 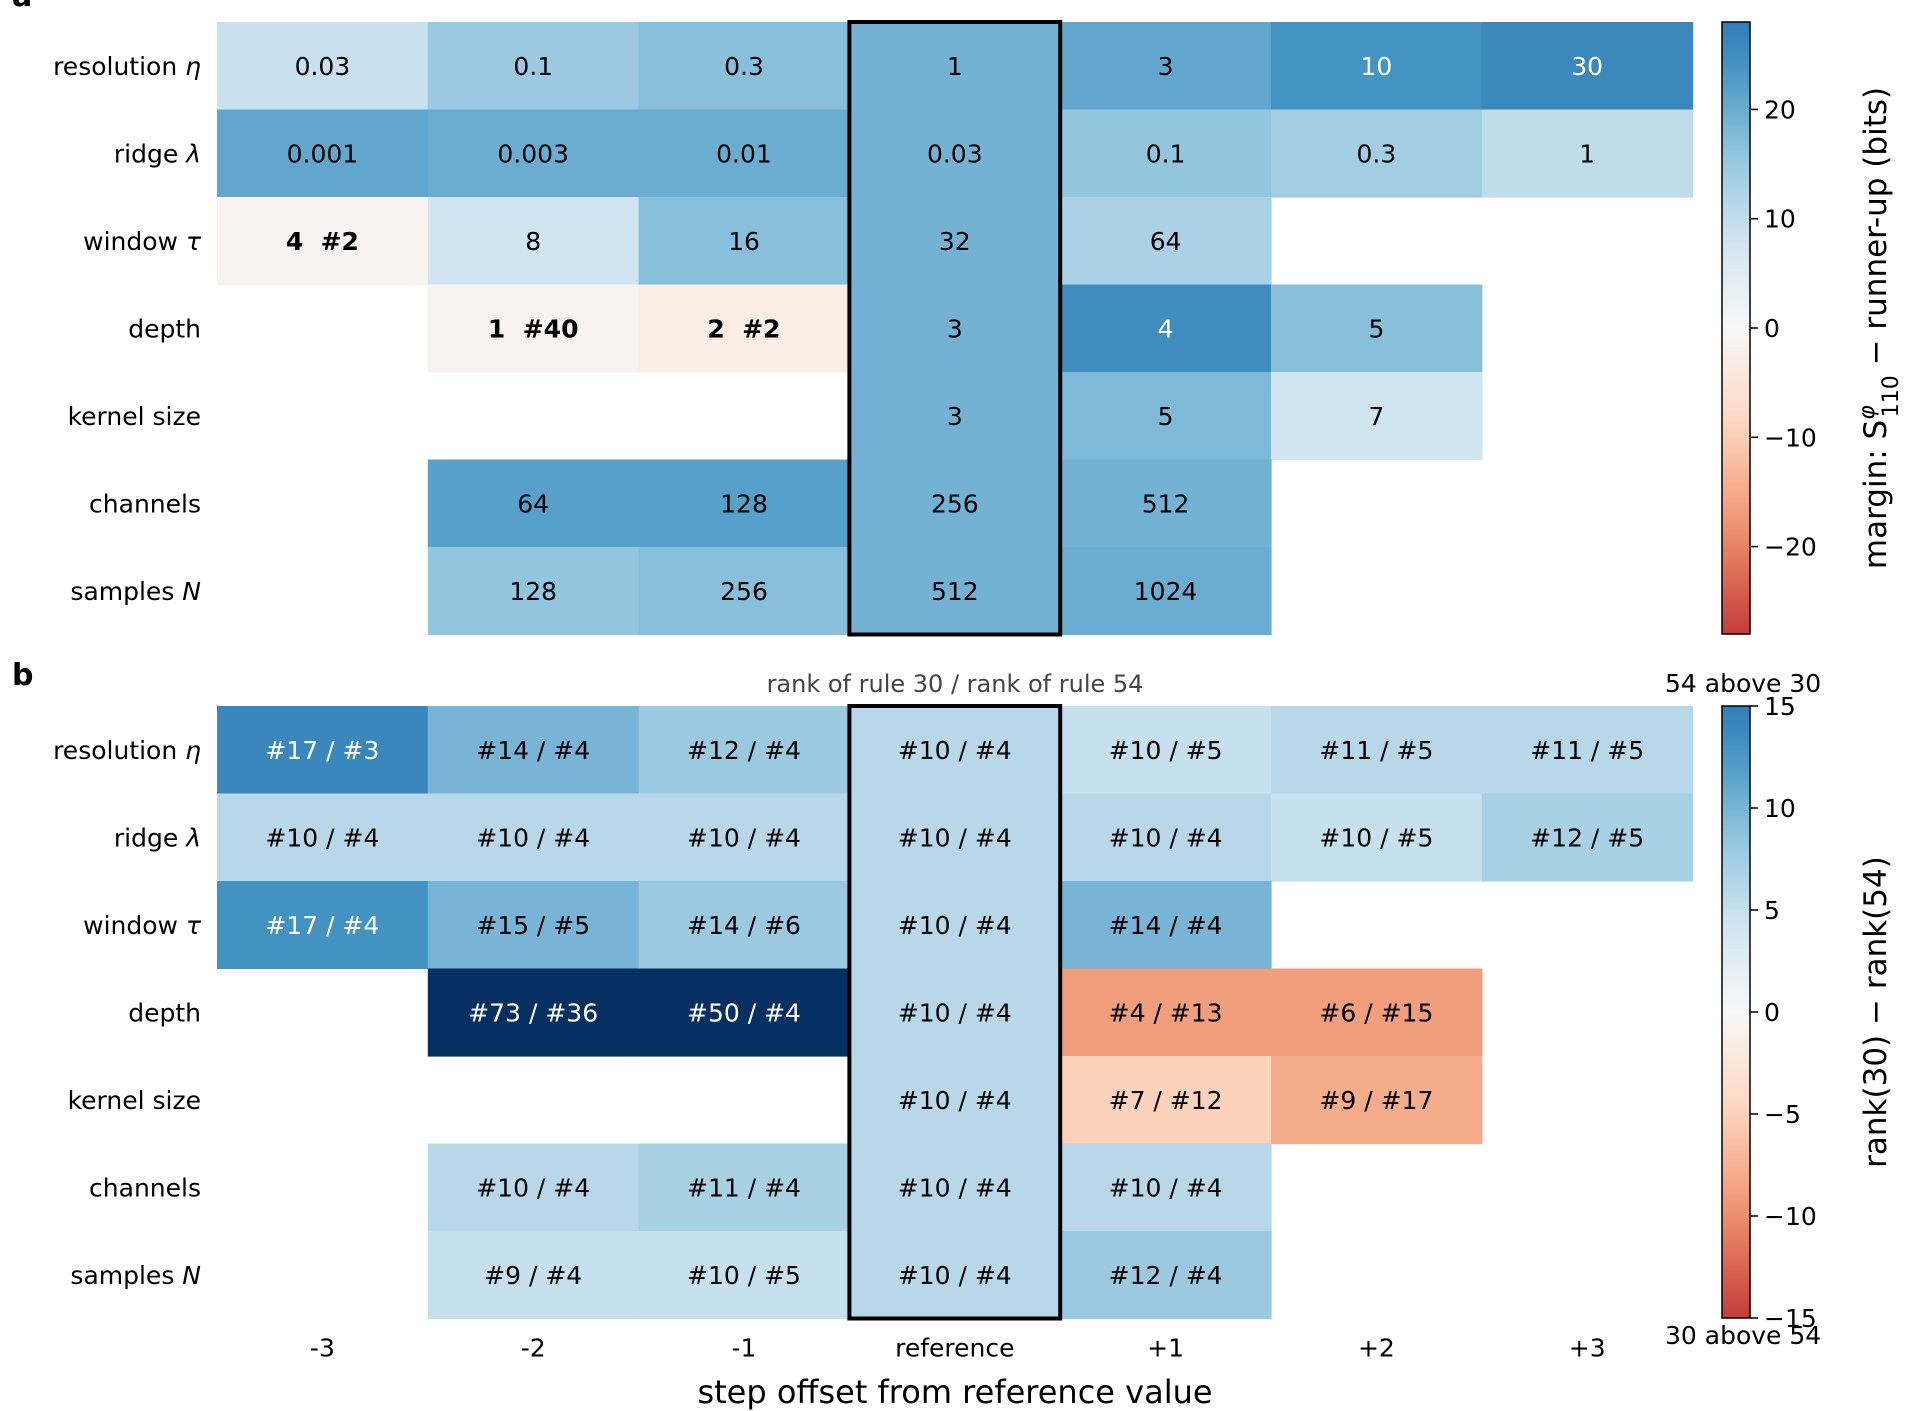 What do you see at coordinates (127, 750) in the screenshot?
I see `row-label: resolution η` at bounding box center [127, 750].